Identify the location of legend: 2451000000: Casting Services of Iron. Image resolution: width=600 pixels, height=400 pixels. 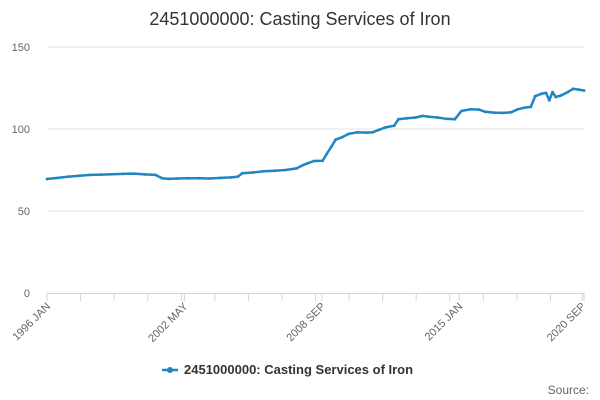
(287, 369).